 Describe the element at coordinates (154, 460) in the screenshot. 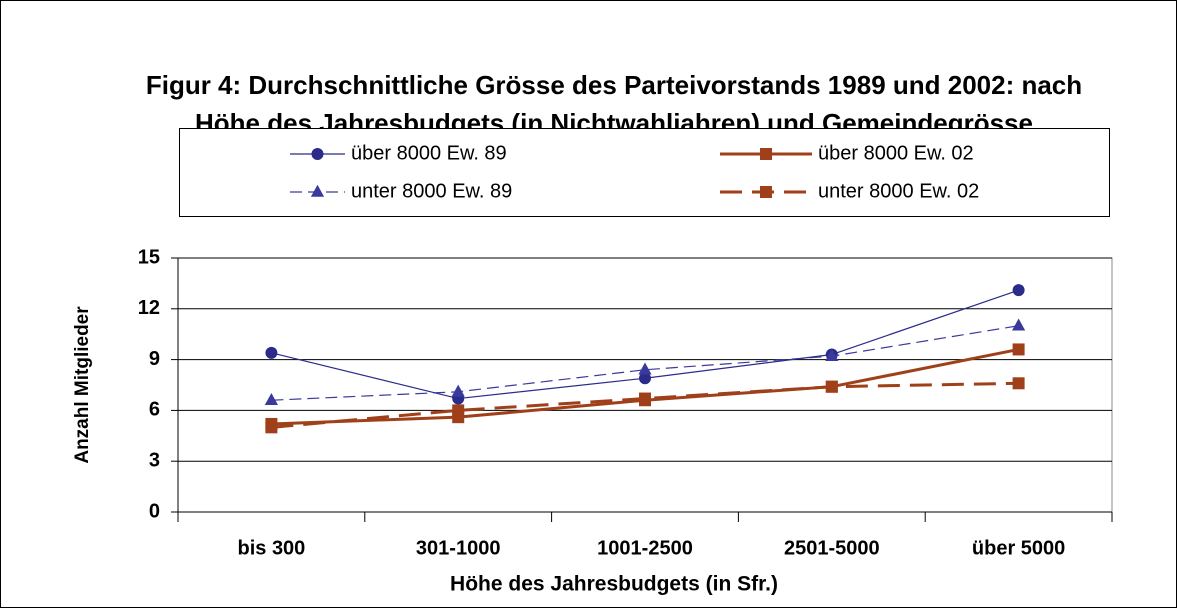

I see `y-tick-label: 3` at that location.